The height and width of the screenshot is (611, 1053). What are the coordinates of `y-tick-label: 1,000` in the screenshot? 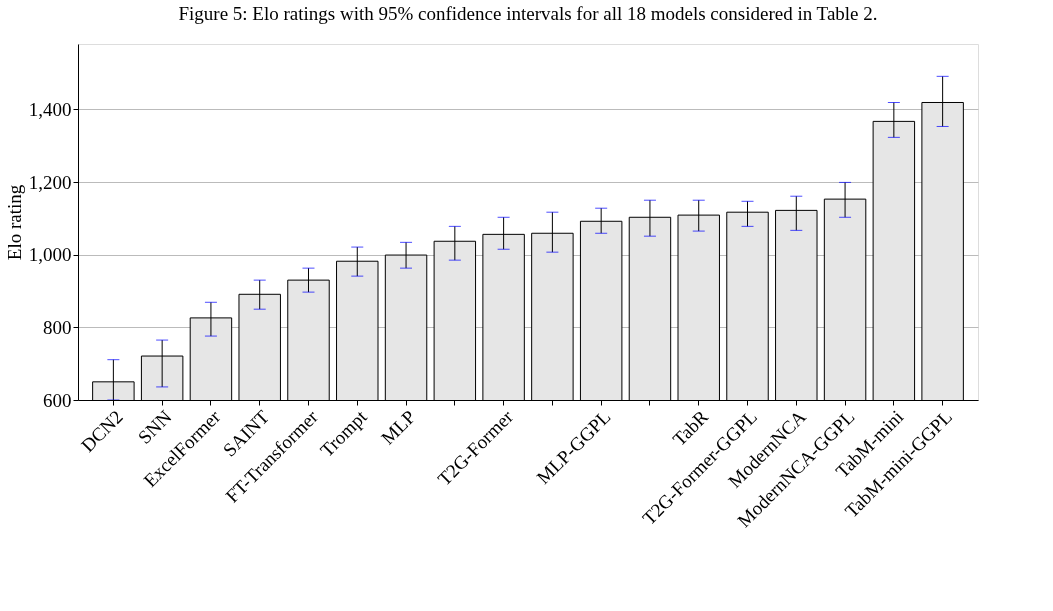 It's located at (50, 255).